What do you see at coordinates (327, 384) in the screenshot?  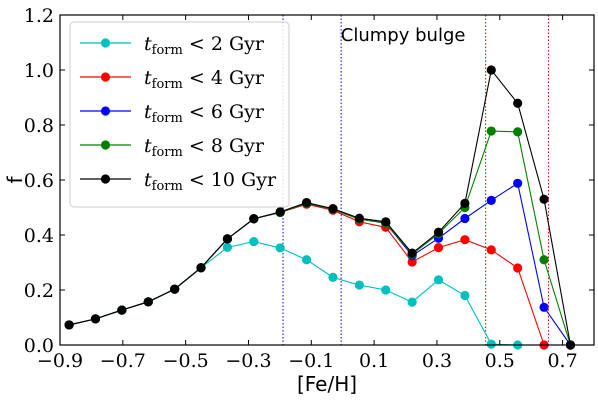 I see `x-axis-label: [Fe/H]` at bounding box center [327, 384].